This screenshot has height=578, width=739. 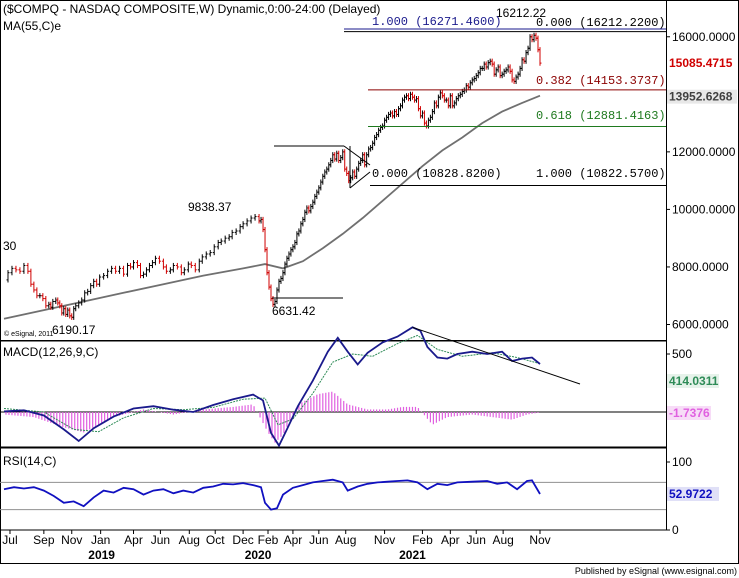 I want to click on macd-value-tag-bg, so click(x=693, y=381).